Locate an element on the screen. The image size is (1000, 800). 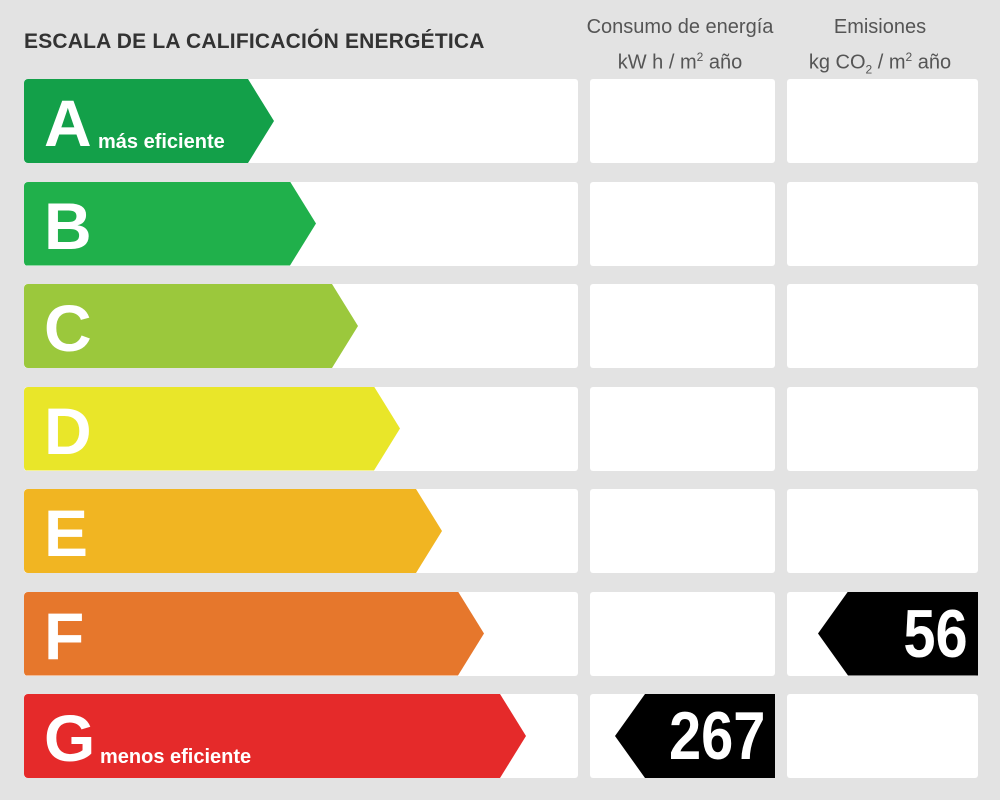
energy-column-header: Consumo de energía kW h / m2 año is located at coordinates (680, 45).